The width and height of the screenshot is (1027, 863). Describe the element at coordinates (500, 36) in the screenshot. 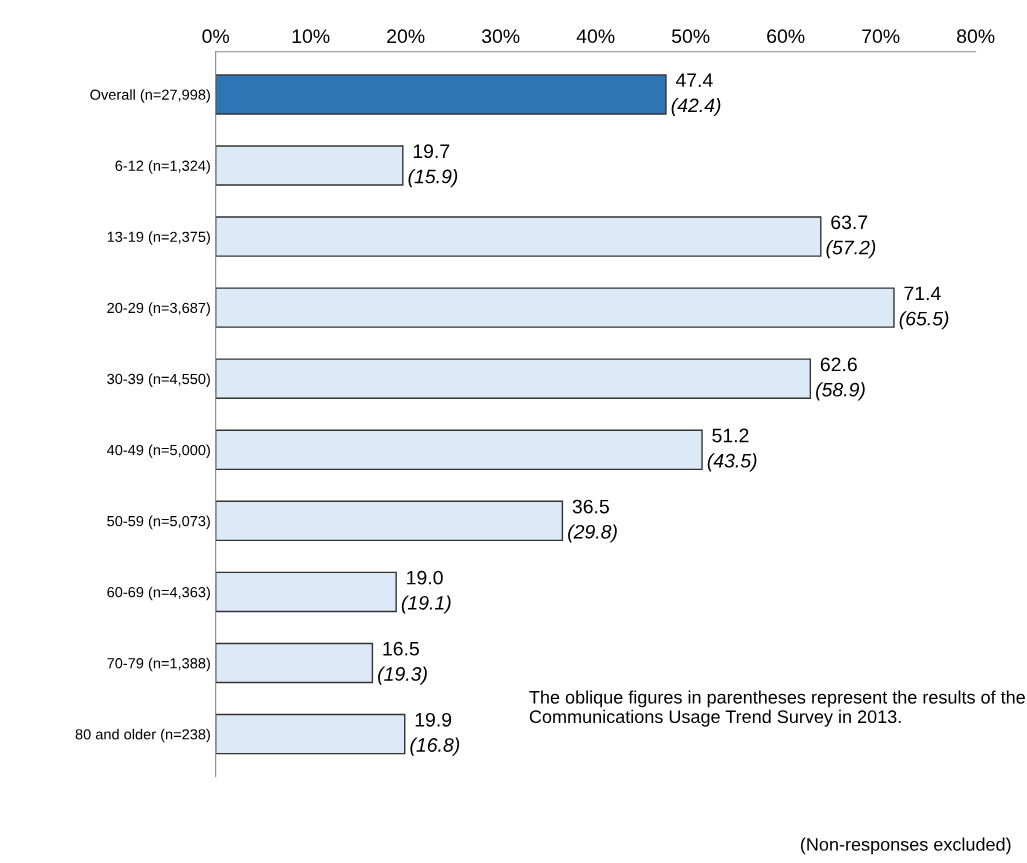

I see `x-tick-label: 30%` at that location.